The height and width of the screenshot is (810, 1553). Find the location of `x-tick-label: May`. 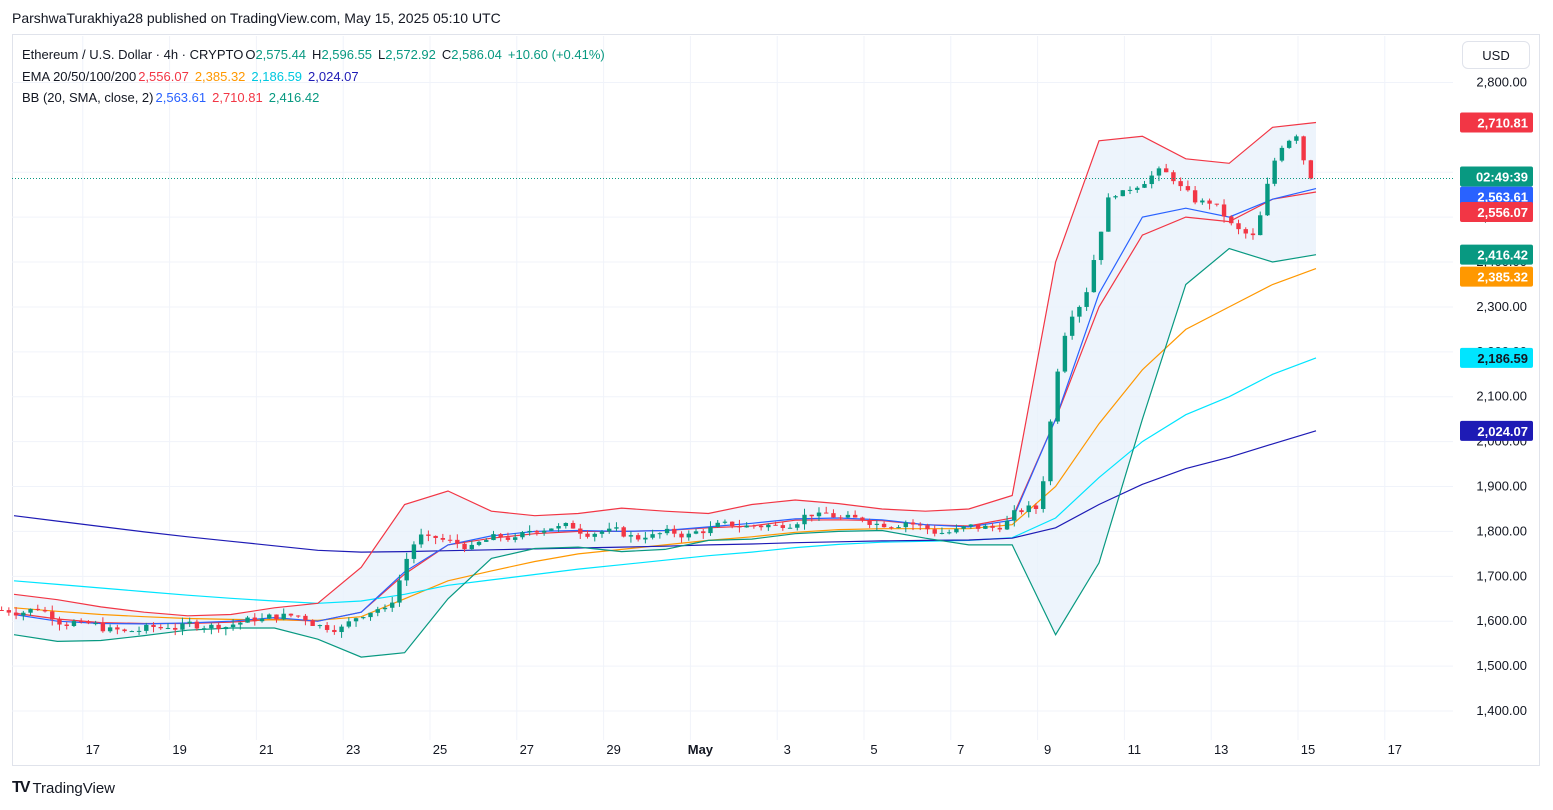

x-tick-label: May is located at coordinates (701, 749).